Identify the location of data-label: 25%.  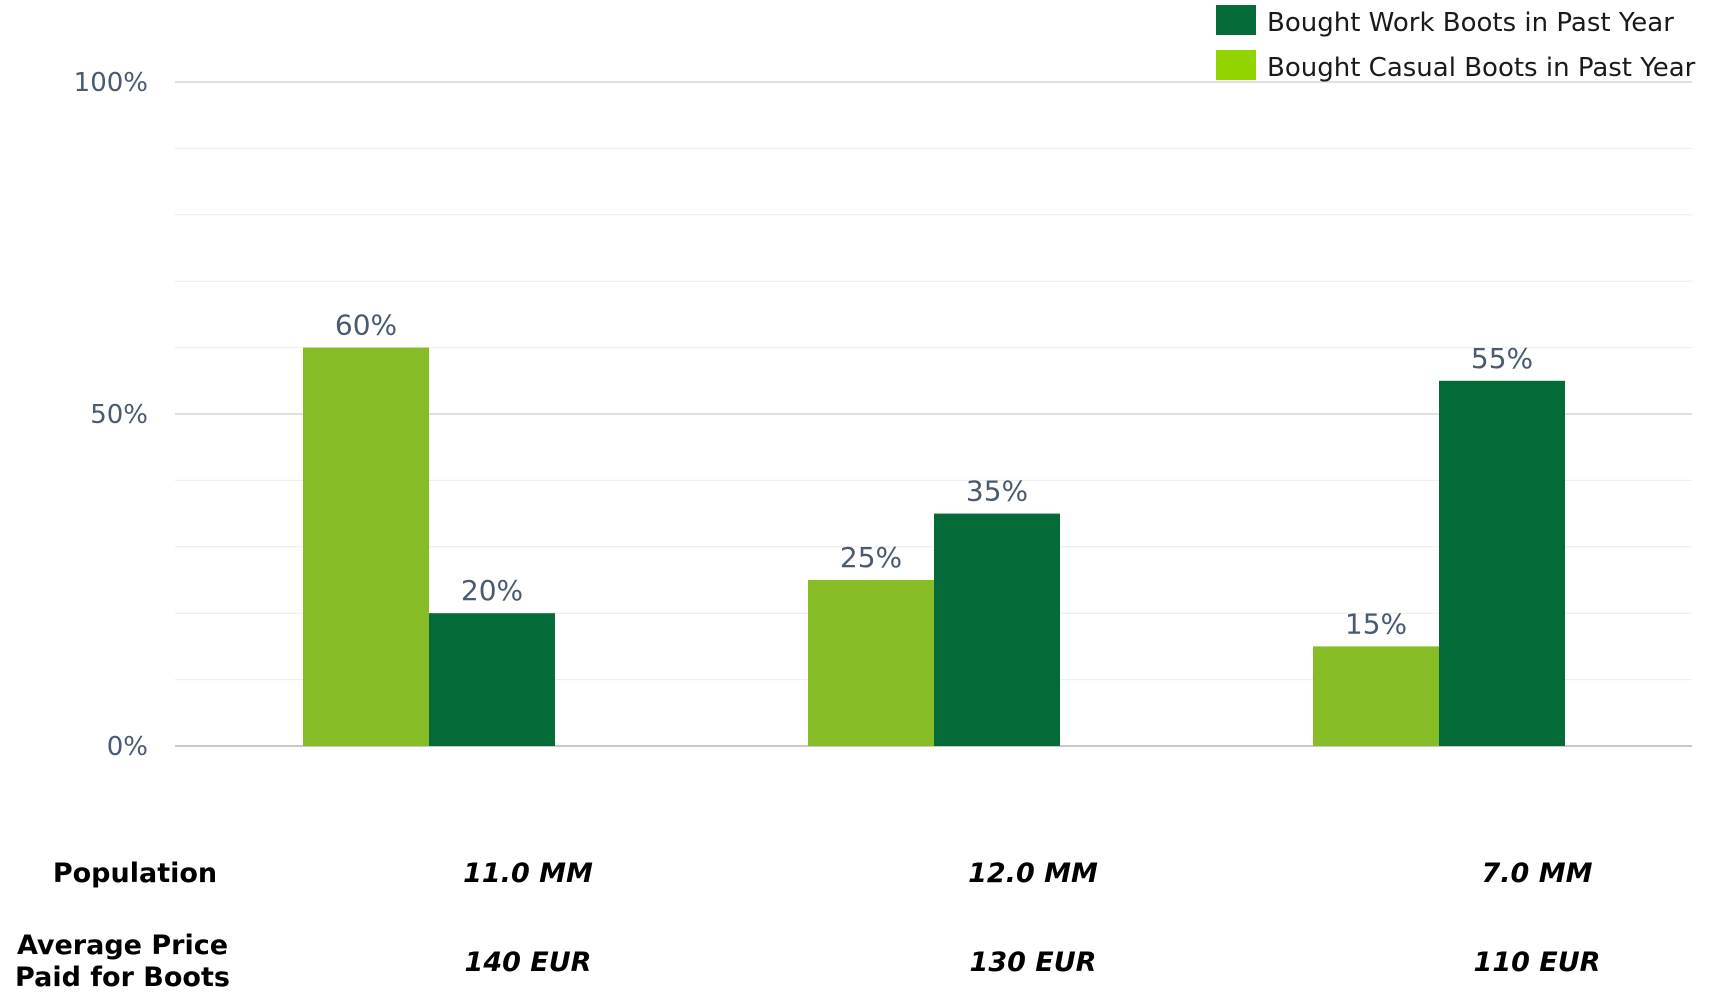
(871, 557).